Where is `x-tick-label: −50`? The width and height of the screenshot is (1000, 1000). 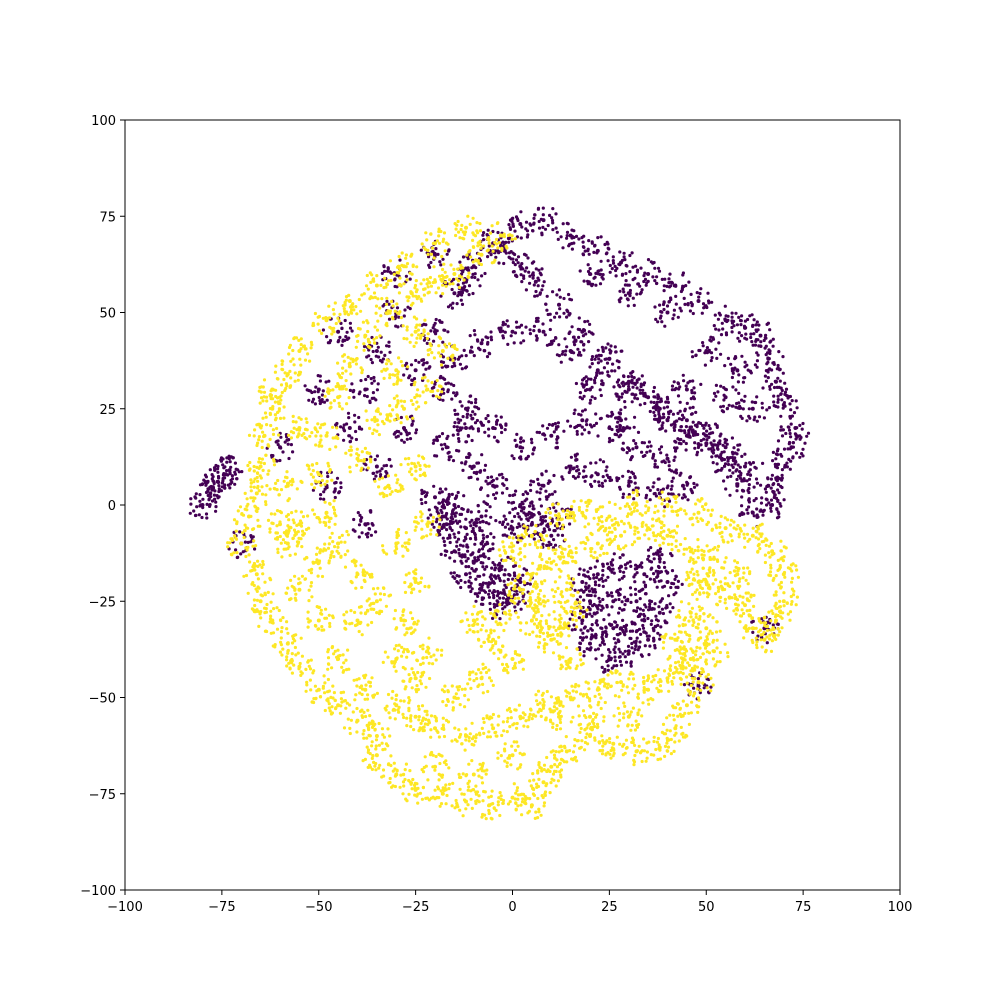
x-tick-label: −50 is located at coordinates (318, 907).